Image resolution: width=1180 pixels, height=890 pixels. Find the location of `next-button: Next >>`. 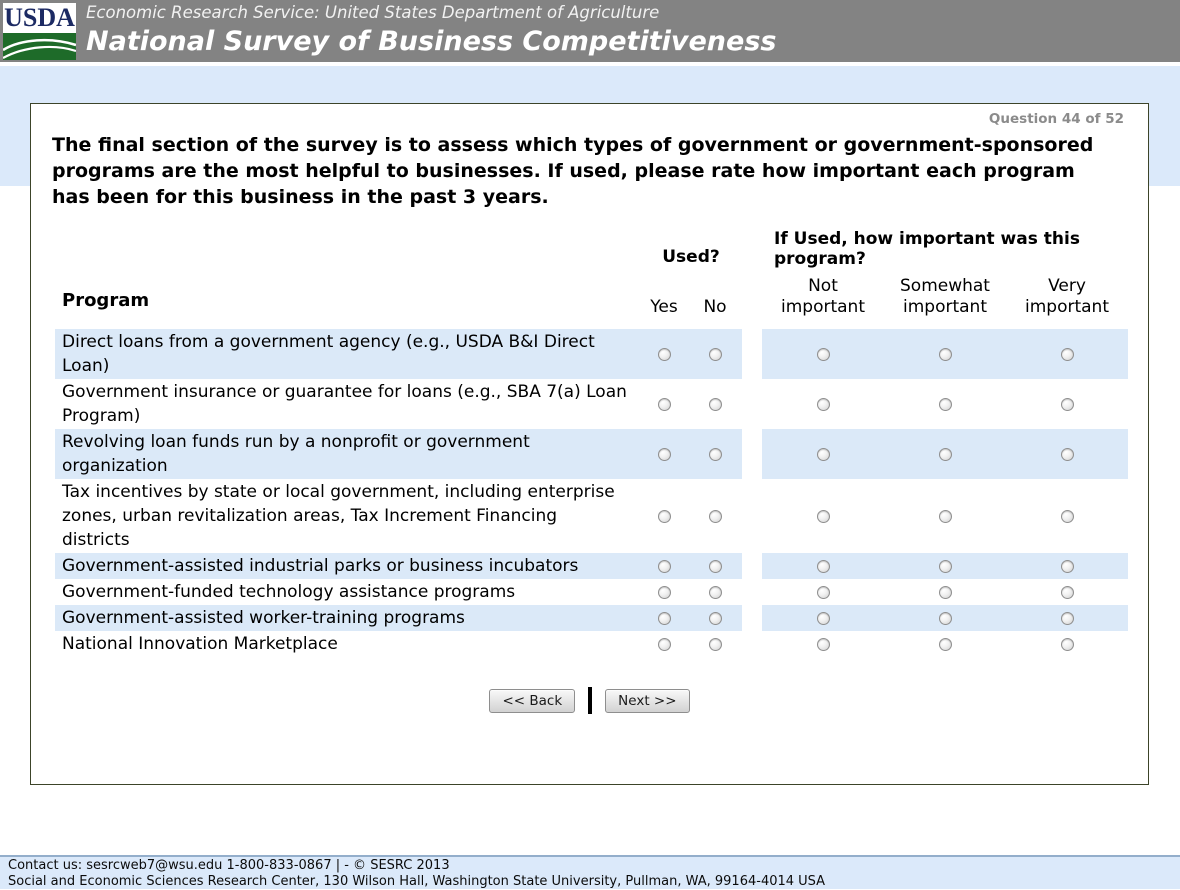

next-button: Next >> is located at coordinates (647, 700).